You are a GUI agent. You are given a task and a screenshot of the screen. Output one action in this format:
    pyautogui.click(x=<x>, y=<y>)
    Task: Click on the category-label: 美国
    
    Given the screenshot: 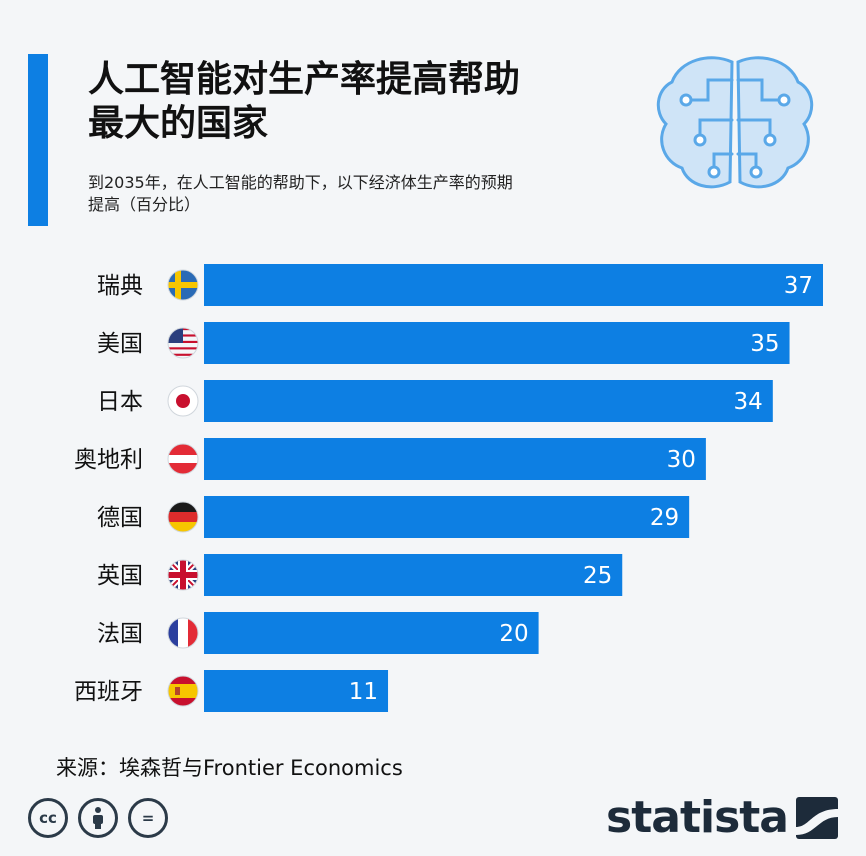 What is the action you would take?
    pyautogui.click(x=120, y=344)
    